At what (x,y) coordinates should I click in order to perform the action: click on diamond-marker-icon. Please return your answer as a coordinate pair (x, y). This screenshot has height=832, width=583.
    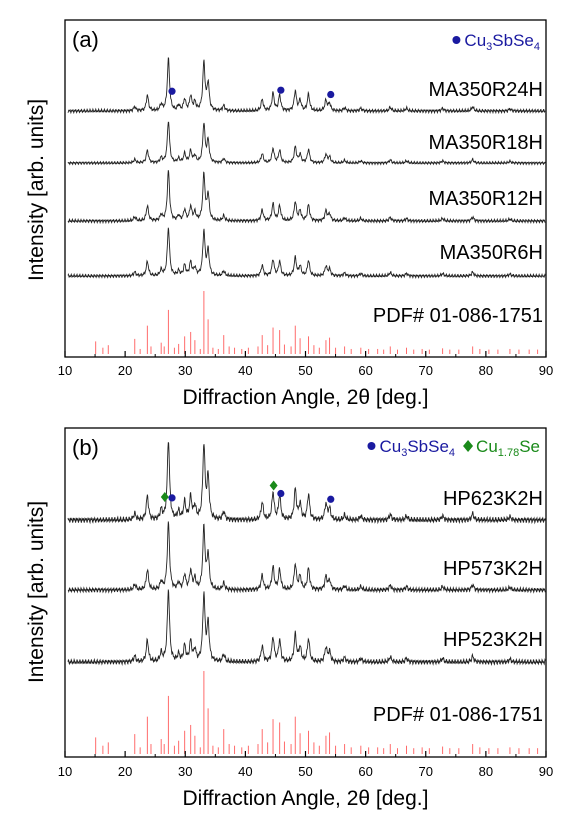
    Looking at the image, I should click on (468, 446).